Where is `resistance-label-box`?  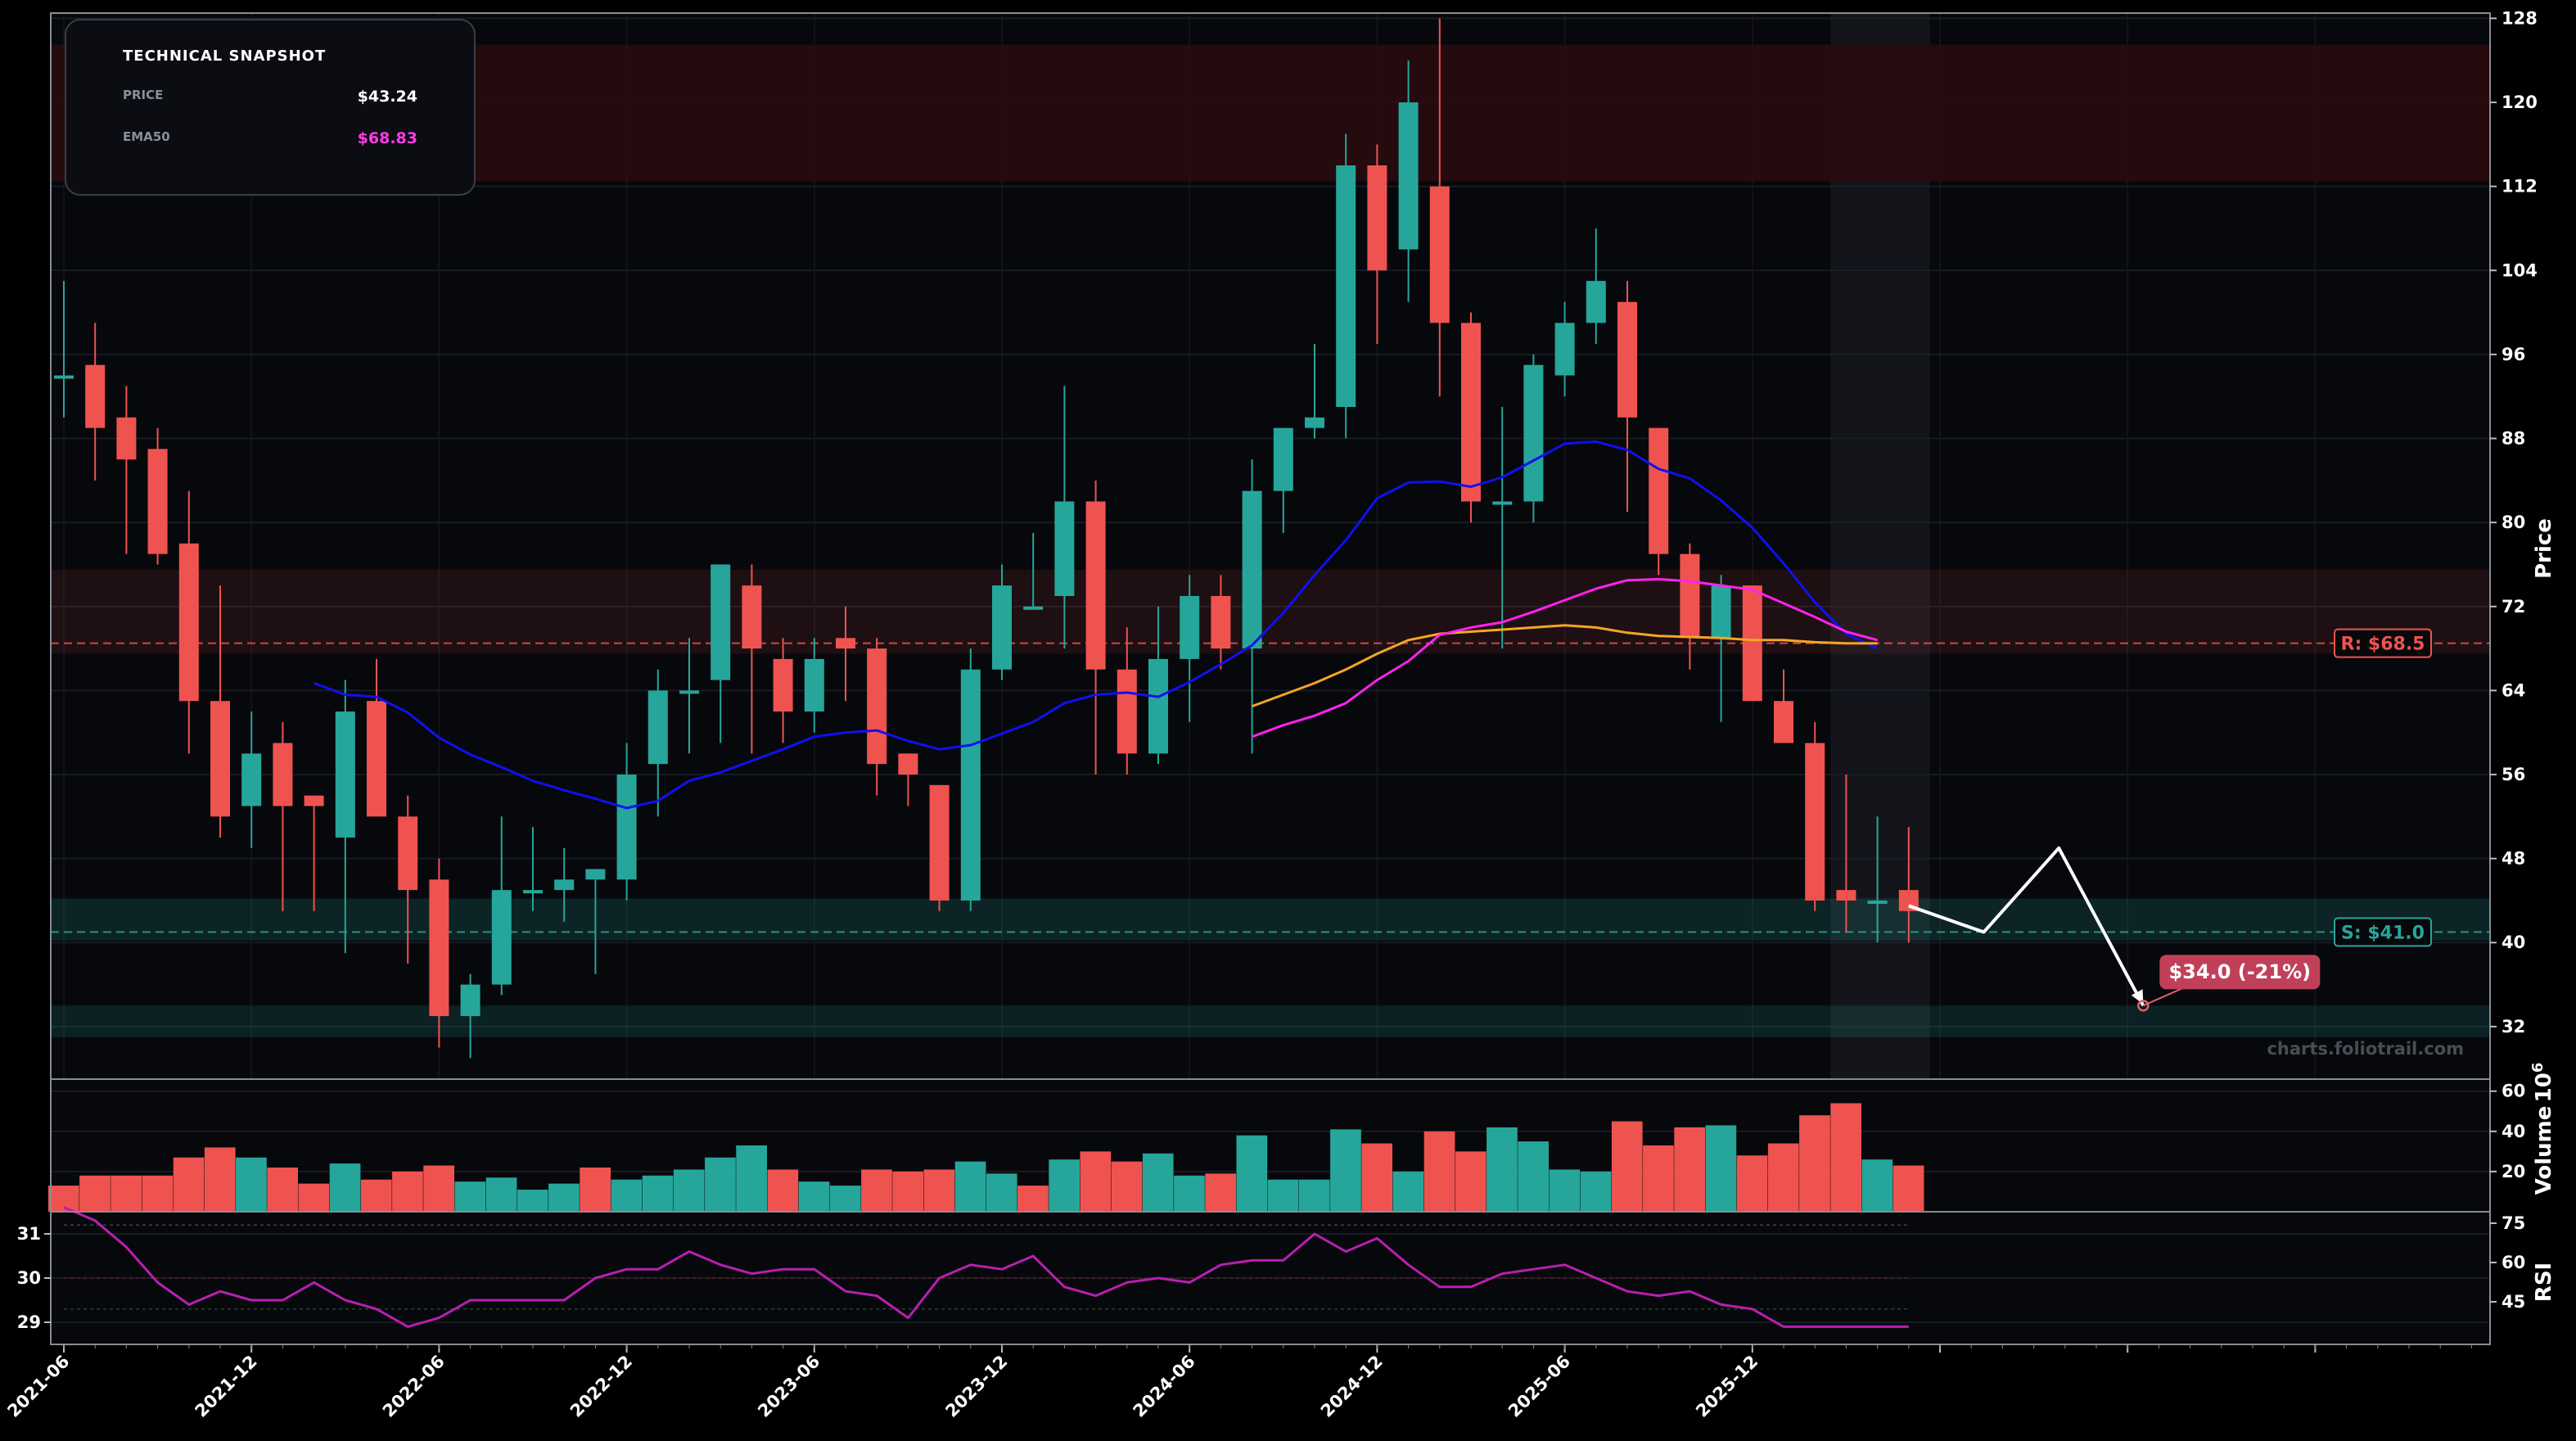 resistance-label-box is located at coordinates (2383, 643).